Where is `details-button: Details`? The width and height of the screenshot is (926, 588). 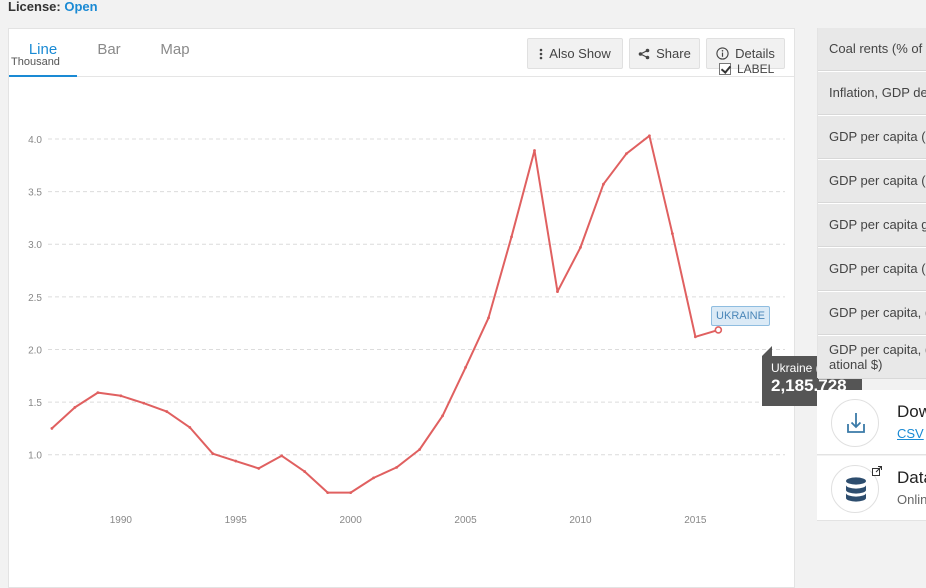
details-button: Details is located at coordinates (745, 53).